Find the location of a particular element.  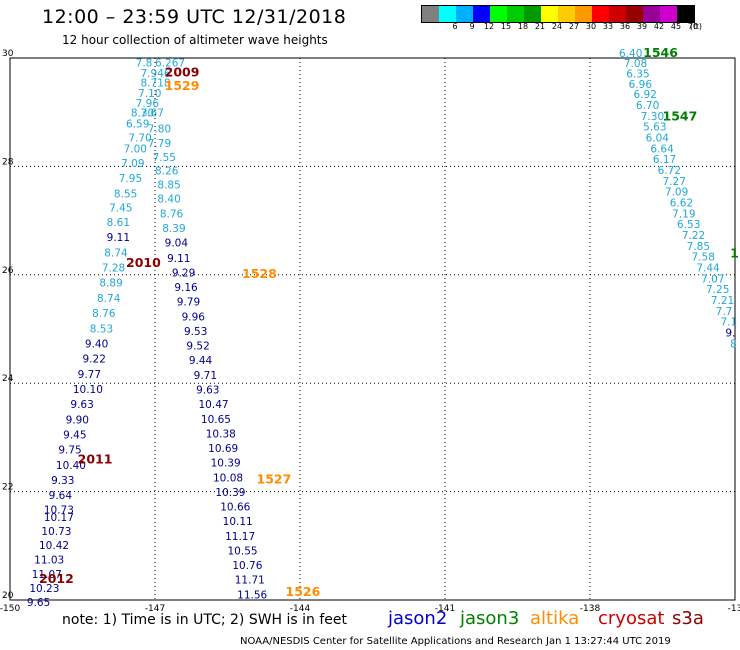

satellite-name: jason3 is located at coordinates (490, 618).